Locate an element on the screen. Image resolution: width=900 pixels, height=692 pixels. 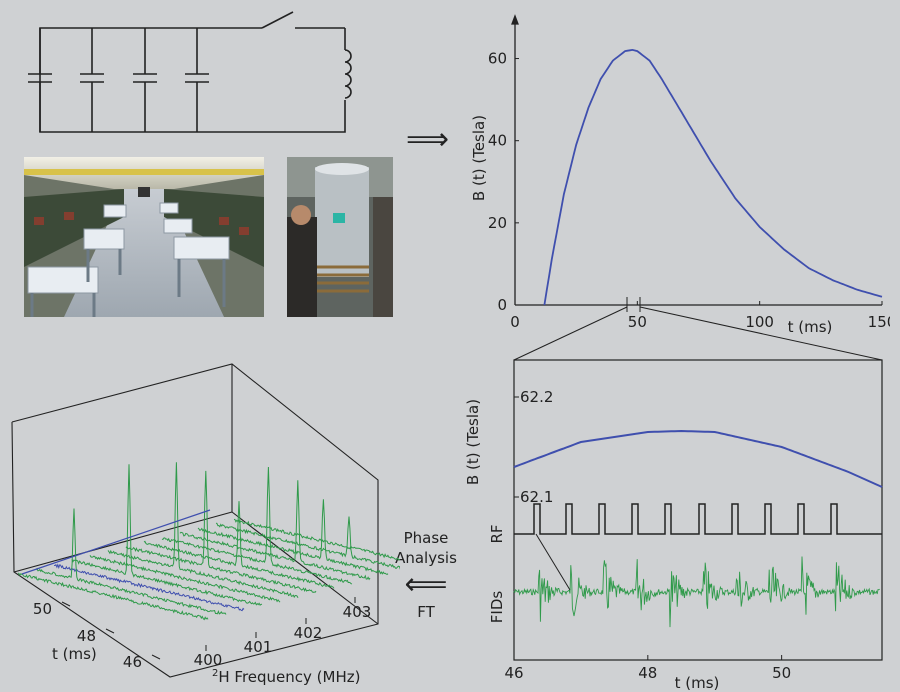
left-double-arrow: ⟸ is located at coordinates (426, 584).